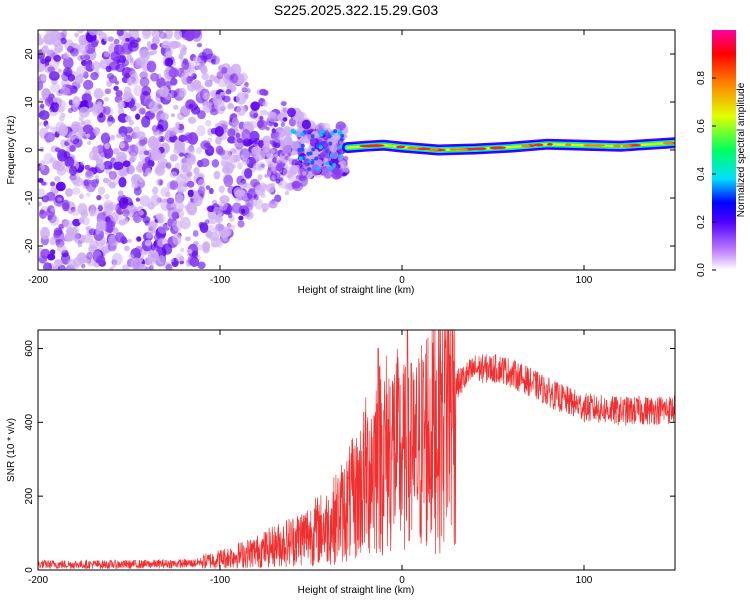  Describe the element at coordinates (701, 78) in the screenshot. I see `colorbar-tick-label: 0.8` at that location.